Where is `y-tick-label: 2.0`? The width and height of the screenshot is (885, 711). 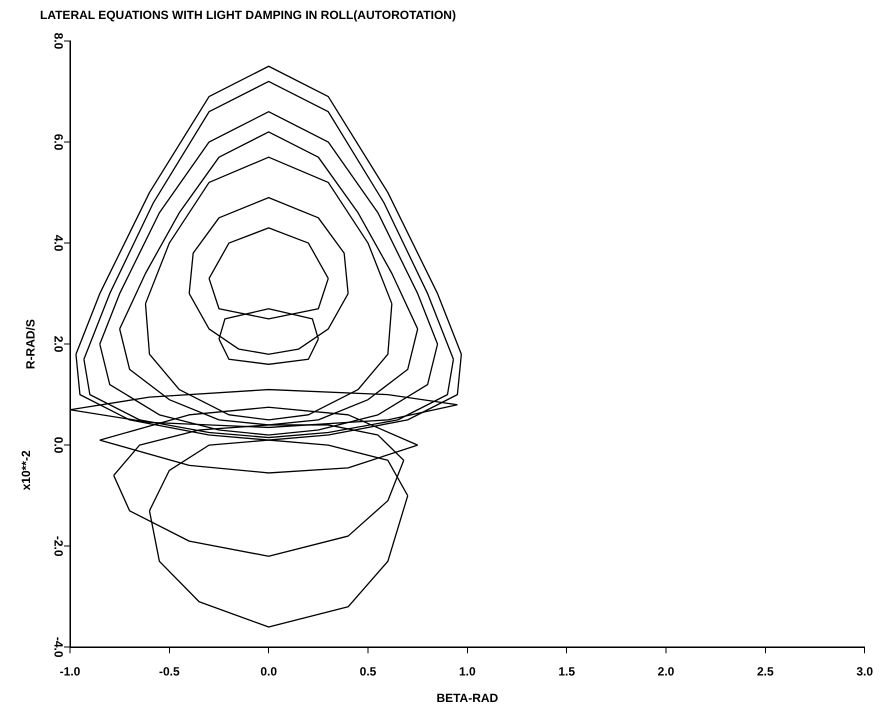
y-tick-label: 2.0 is located at coordinates (59, 344).